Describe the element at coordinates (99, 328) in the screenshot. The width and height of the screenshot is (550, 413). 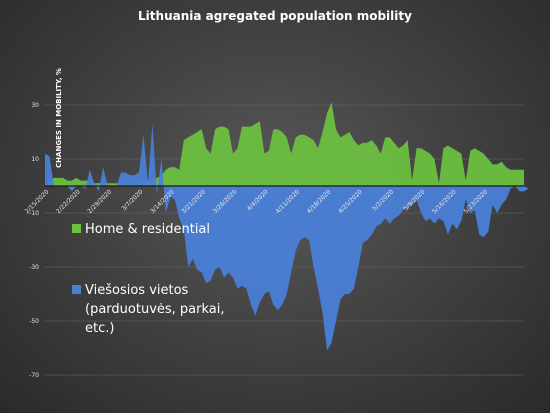
I see `legend-label: etc.)` at that location.